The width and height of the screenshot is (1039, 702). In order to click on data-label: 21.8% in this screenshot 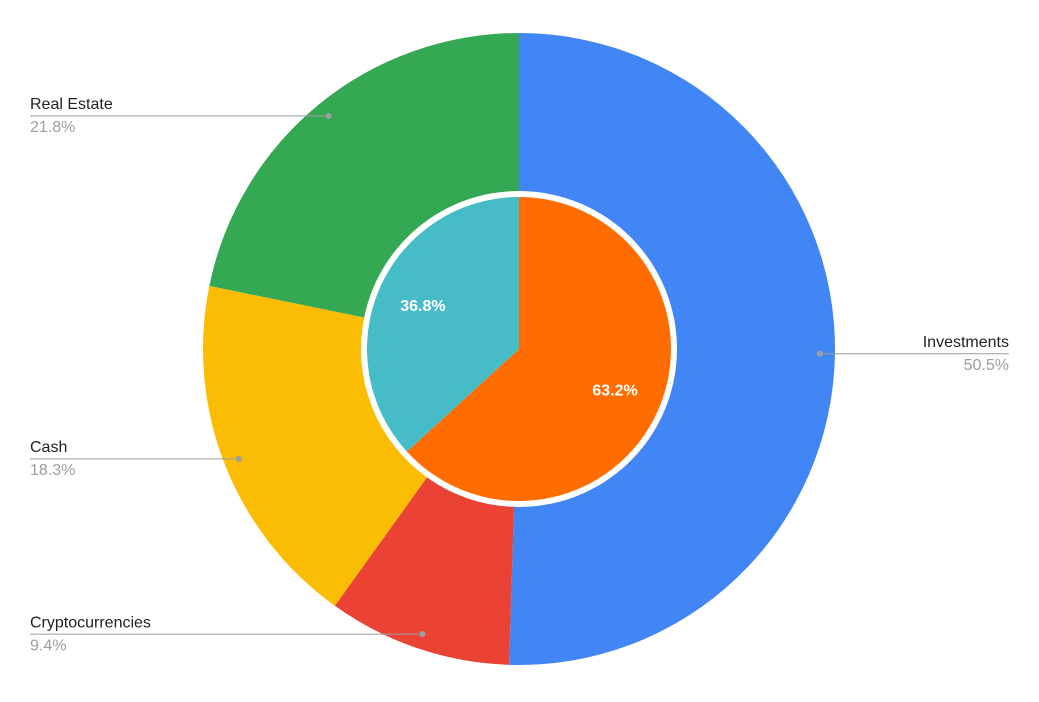, I will do `click(52, 127)`.